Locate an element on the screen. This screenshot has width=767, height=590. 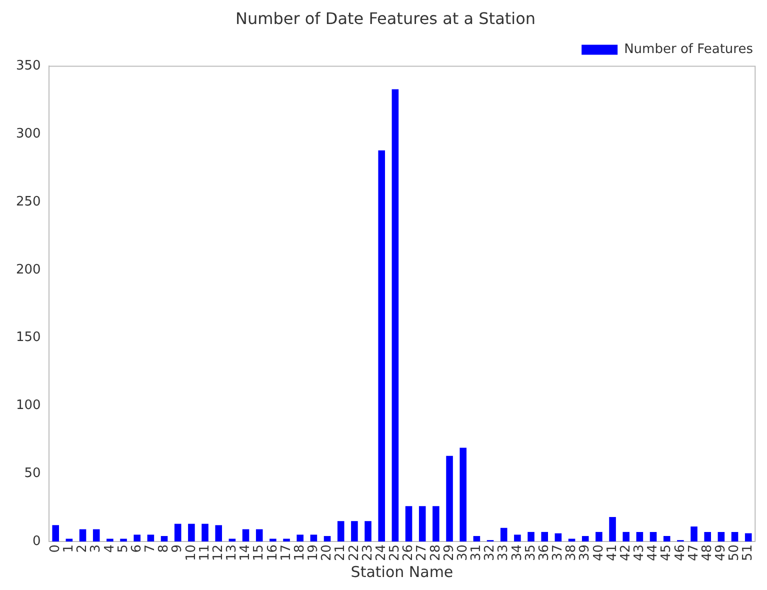
x-tick-label: 34 is located at coordinates (517, 553).